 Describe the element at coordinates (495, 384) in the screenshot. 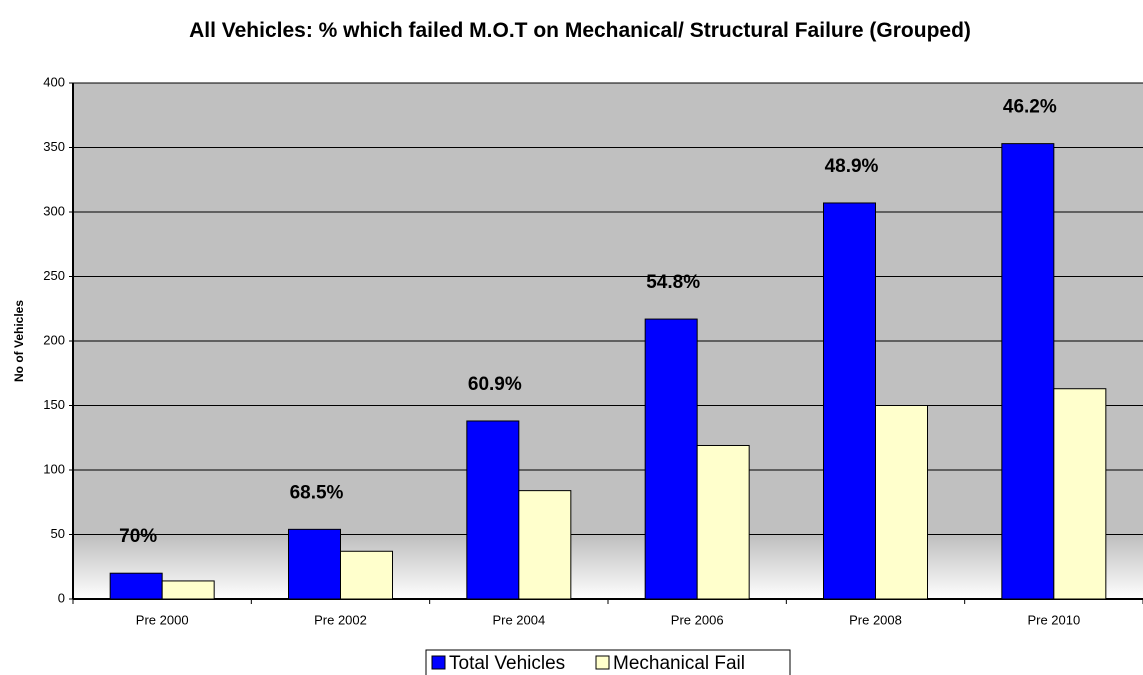

I see `annotation: 60.9%` at that location.